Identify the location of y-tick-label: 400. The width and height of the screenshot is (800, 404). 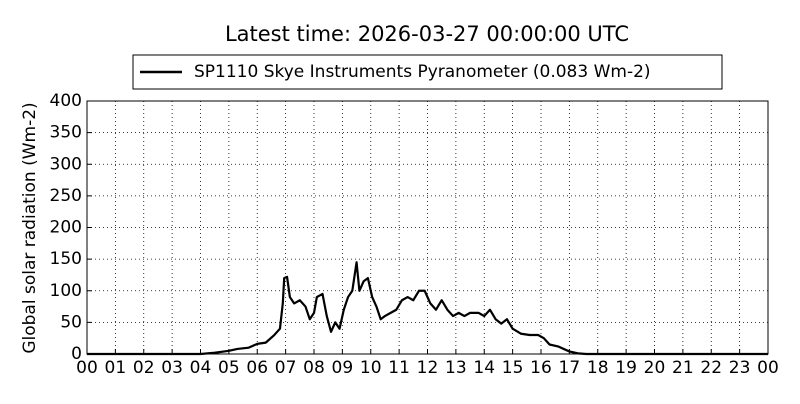
(66, 101).